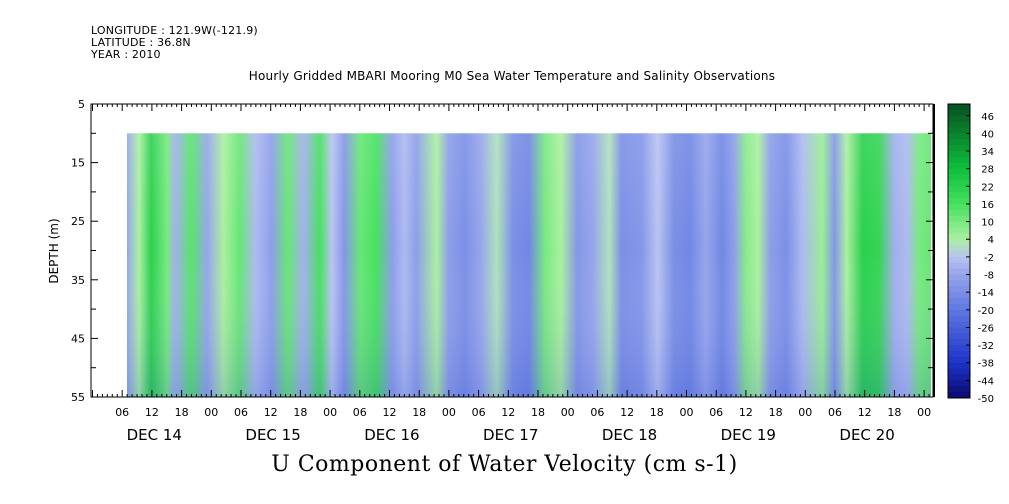  What do you see at coordinates (78, 397) in the screenshot?
I see `y-tick-label: 55` at bounding box center [78, 397].